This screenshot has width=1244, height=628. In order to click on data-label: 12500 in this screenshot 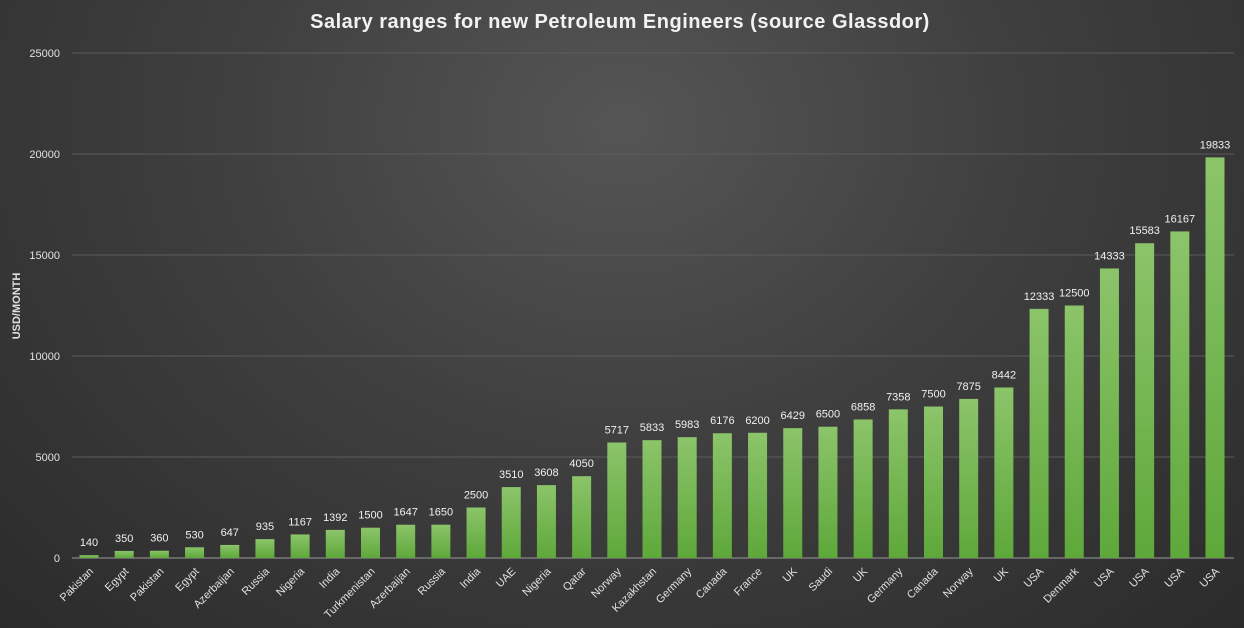, I will do `click(1074, 294)`.